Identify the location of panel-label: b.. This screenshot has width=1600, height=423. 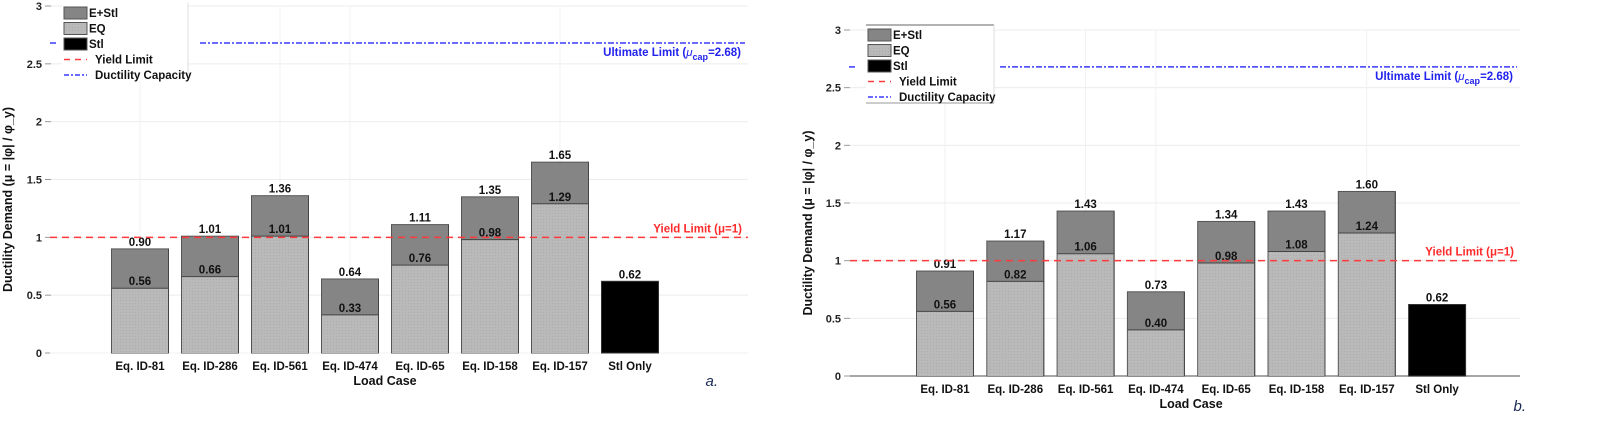
(1519, 406).